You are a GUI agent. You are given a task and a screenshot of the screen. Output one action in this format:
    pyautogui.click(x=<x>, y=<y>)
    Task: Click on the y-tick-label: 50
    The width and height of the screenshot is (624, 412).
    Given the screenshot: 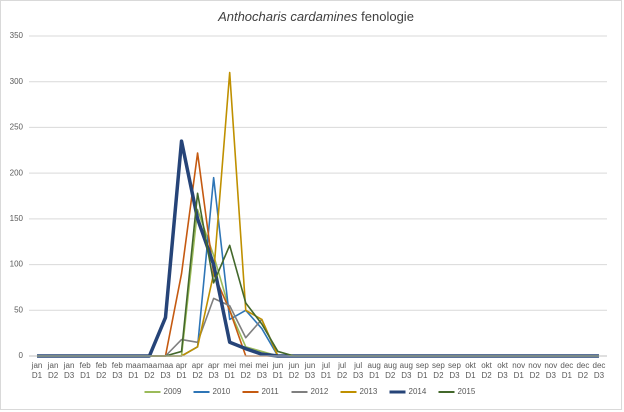 What is the action you would take?
    pyautogui.click(x=18, y=309)
    